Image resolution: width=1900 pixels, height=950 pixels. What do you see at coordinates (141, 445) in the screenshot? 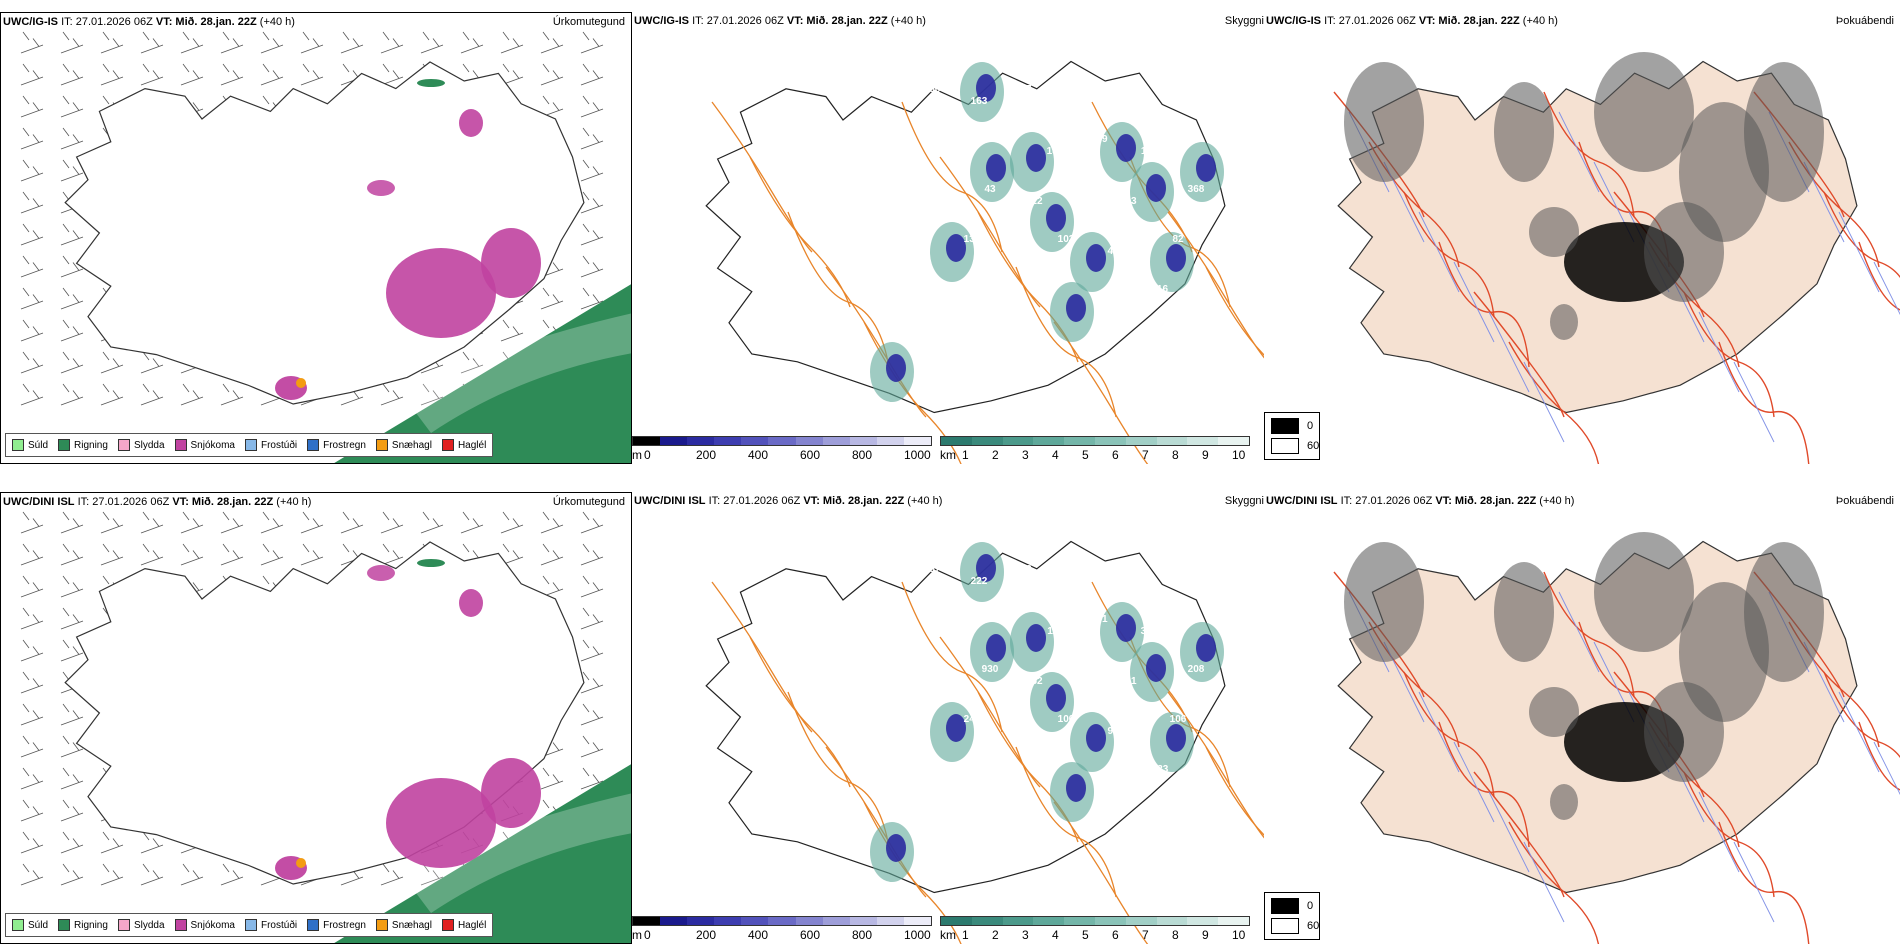
I see `legend-item: Slydda` at bounding box center [141, 445].